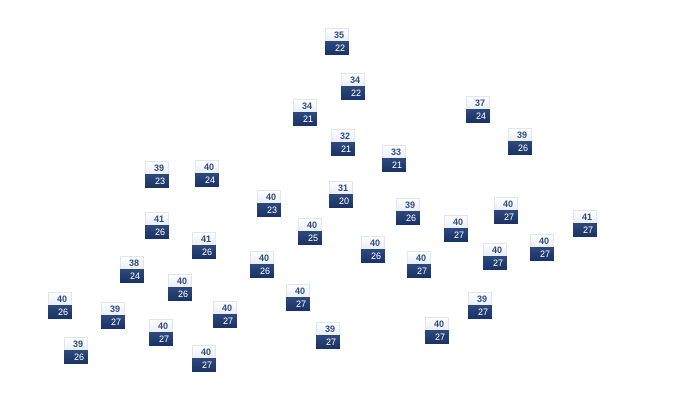 Image resolution: width=700 pixels, height=410 pixels. I want to click on station-marker: 40 25, so click(310, 231).